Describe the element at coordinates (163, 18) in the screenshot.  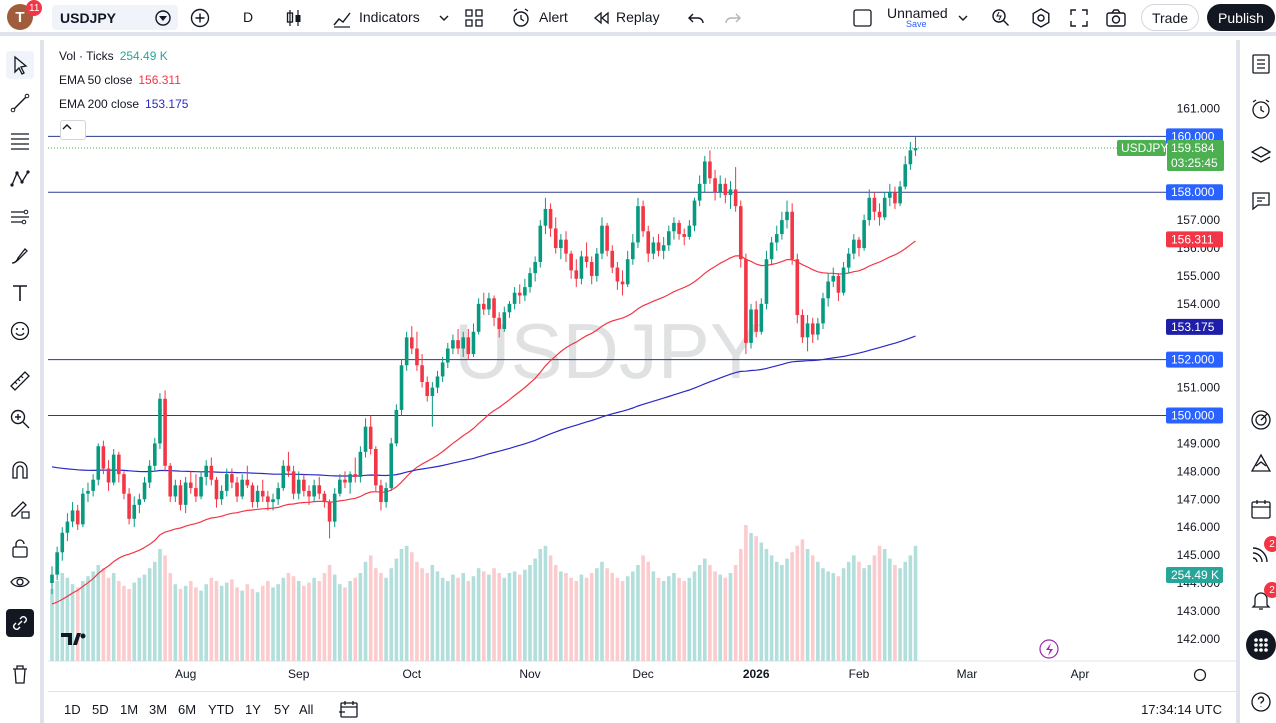
I see `compare-icon` at that location.